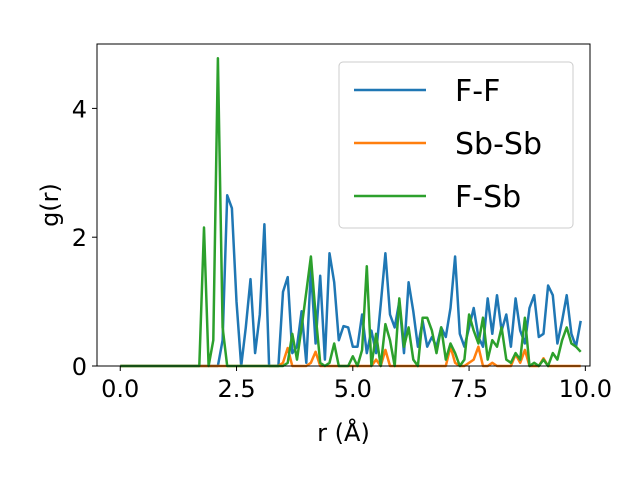  I want to click on x-tick-label: 0.0, so click(120, 389).